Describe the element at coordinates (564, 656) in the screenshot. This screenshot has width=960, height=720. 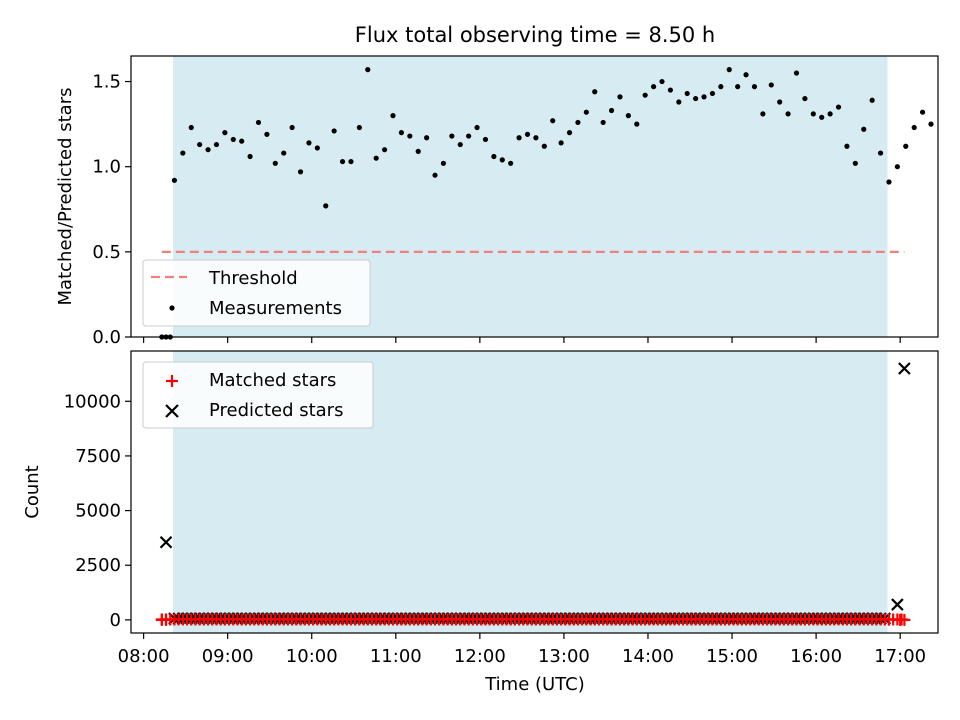
I see `x-tick-label: 13:00` at that location.